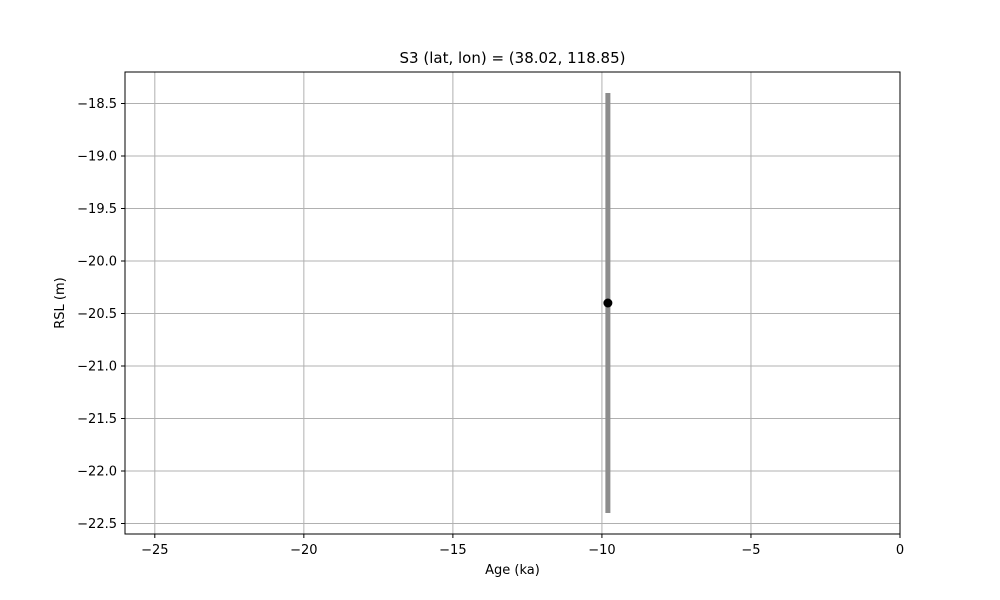 This screenshot has height=600, width=1000. Describe the element at coordinates (97, 524) in the screenshot. I see `y-tick-label: −22.5` at that location.